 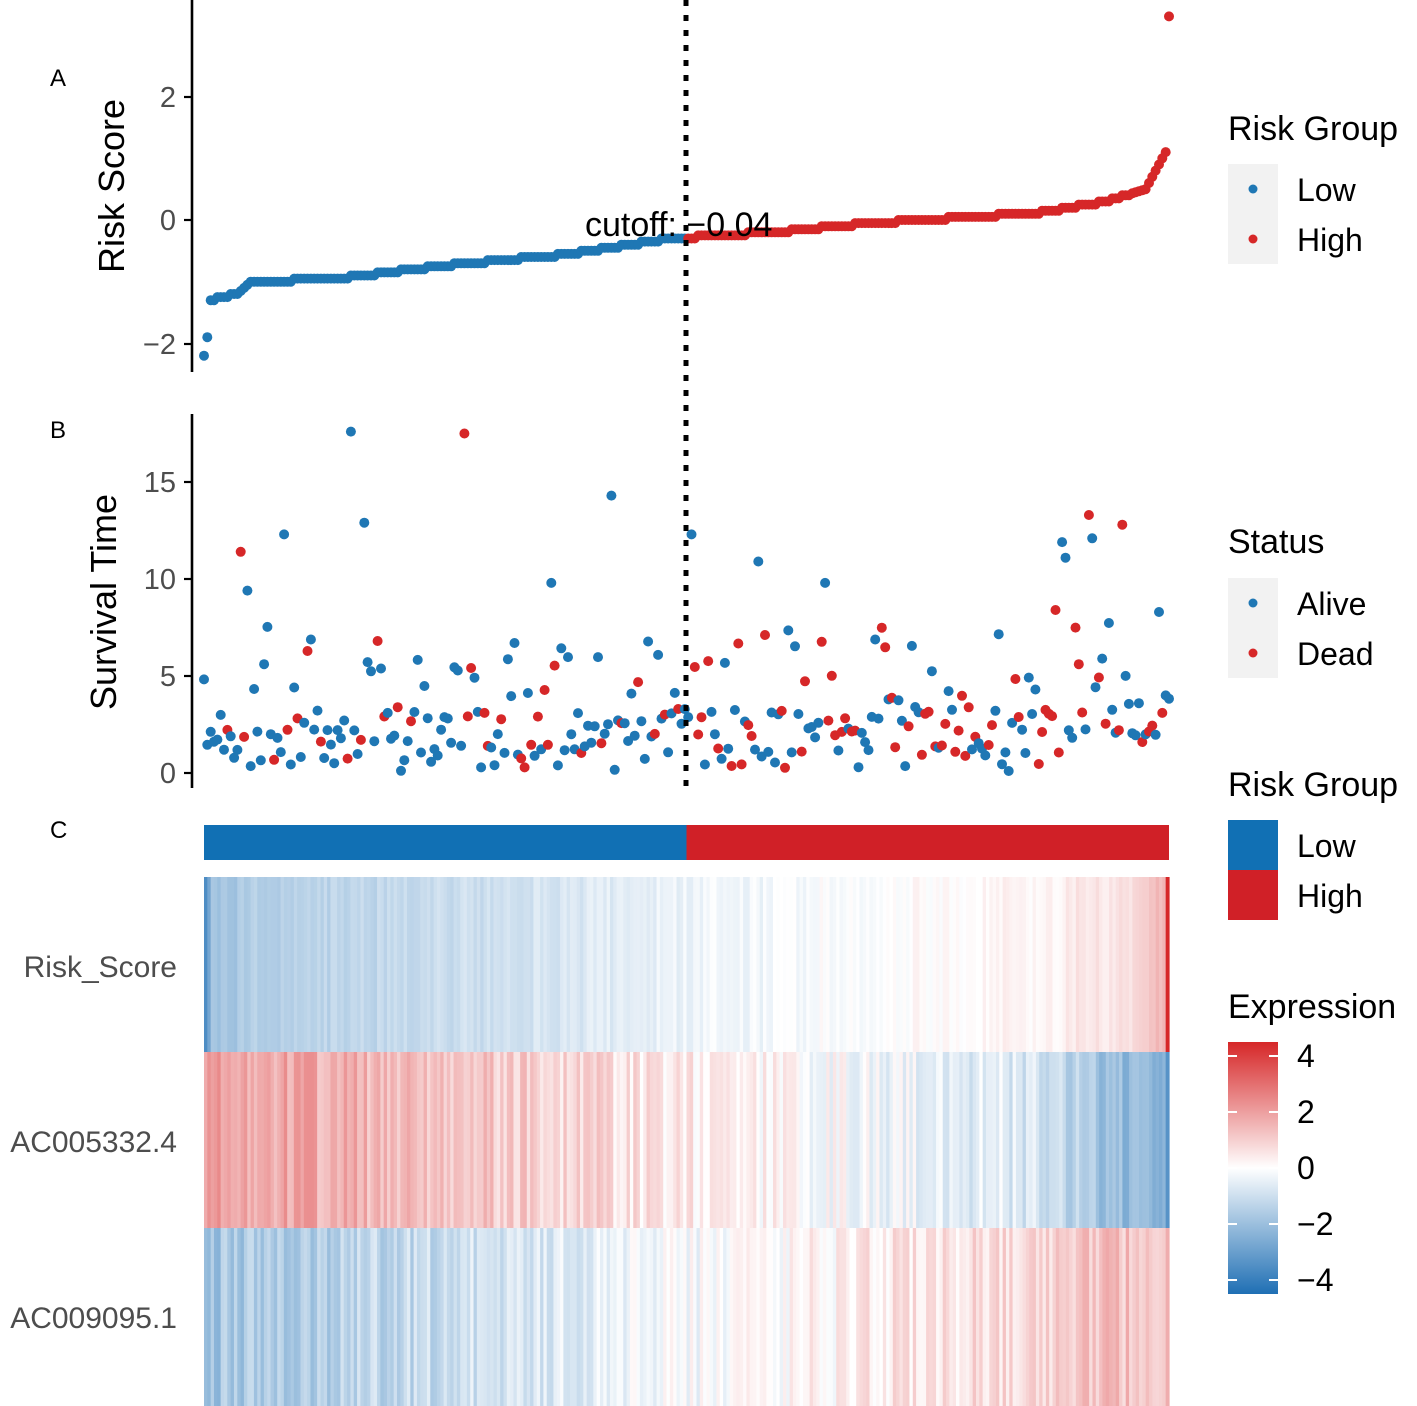 I want to click on legend-low-swatch, so click(x=1253, y=845).